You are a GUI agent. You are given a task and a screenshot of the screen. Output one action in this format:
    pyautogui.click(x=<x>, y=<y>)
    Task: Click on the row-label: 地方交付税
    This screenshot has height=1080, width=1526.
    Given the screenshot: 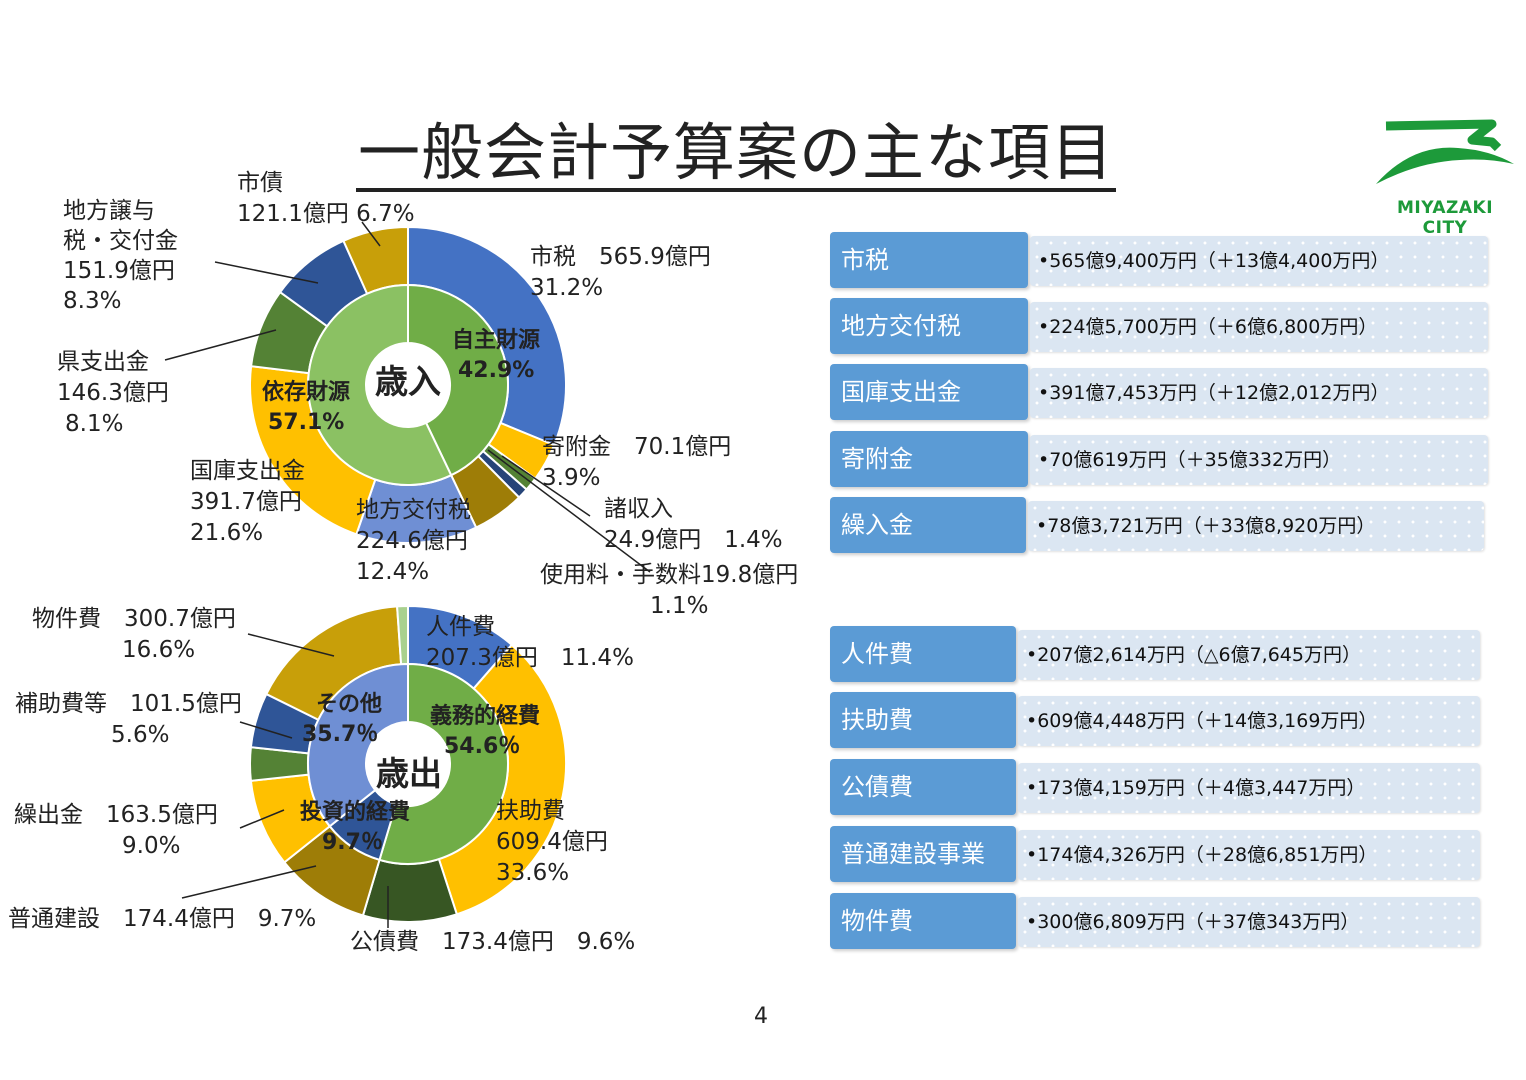 What is the action you would take?
    pyautogui.click(x=929, y=326)
    